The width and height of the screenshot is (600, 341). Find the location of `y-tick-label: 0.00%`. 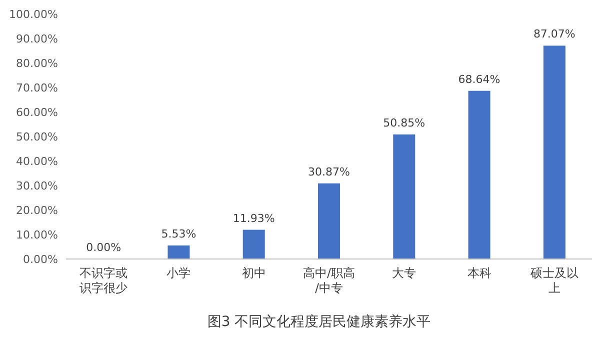

y-tick-label: 0.00% is located at coordinates (40, 259).